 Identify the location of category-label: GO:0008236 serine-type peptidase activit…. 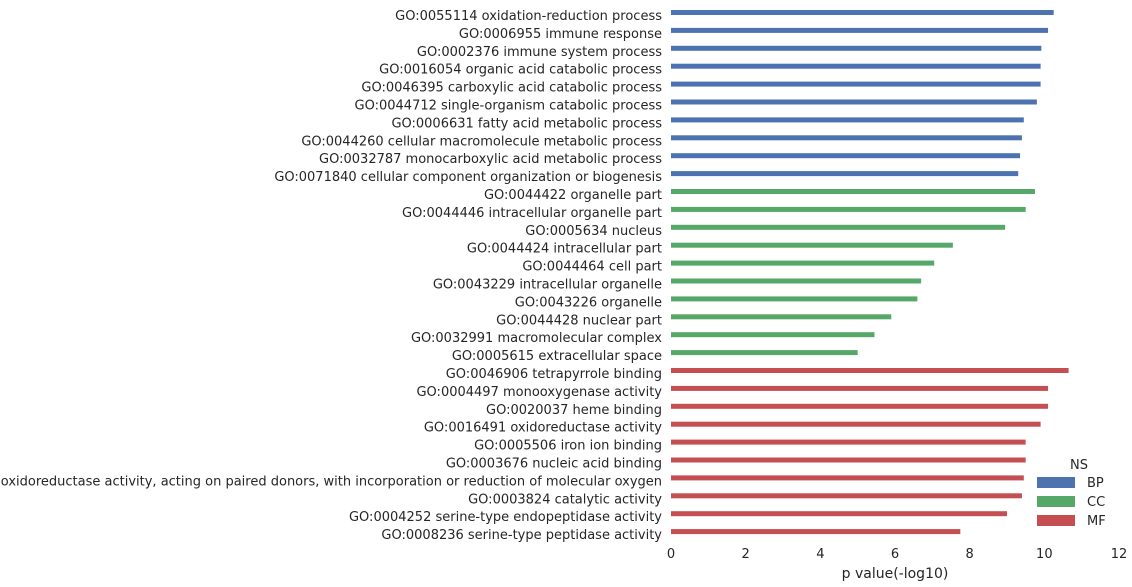
(521, 535).